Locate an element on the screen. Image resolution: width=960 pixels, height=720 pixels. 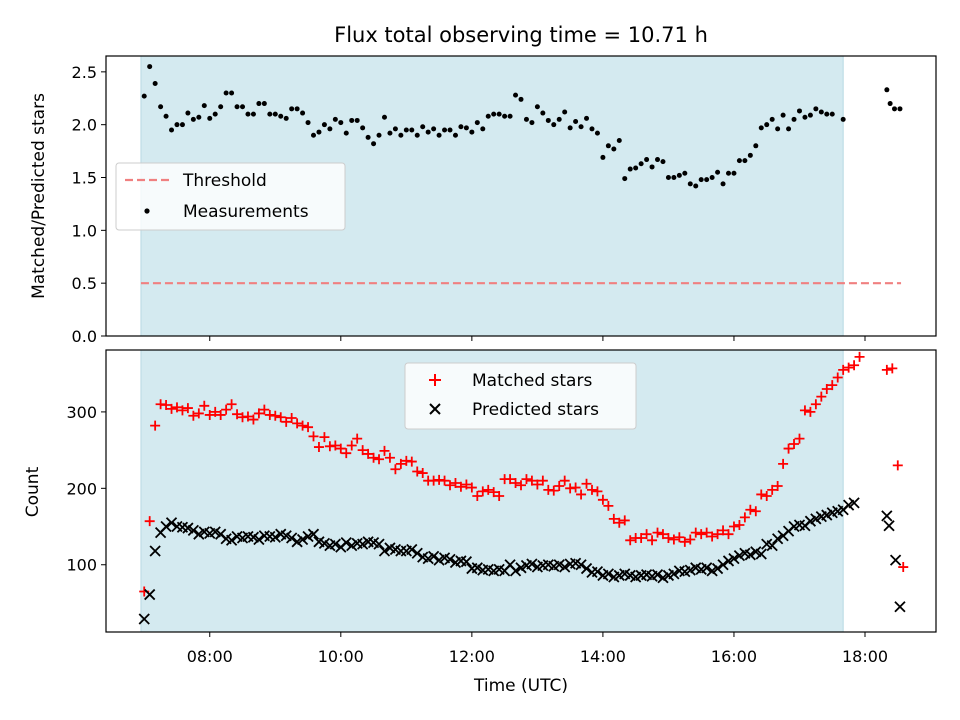
matched-legend-swatch is located at coordinates (435, 380).